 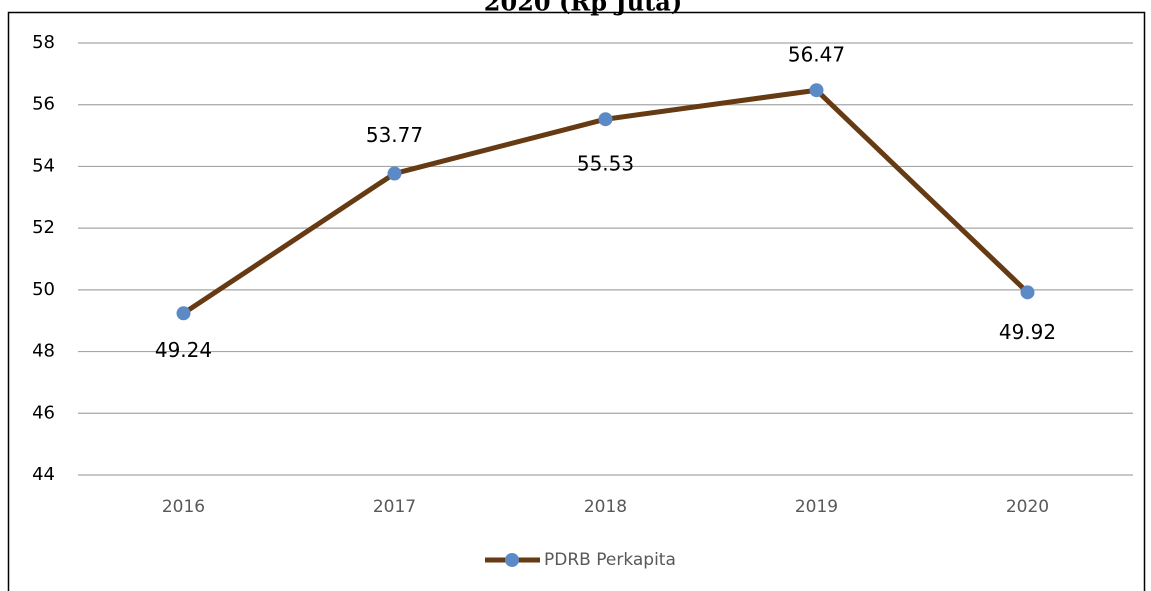 What do you see at coordinates (583, 8) in the screenshot?
I see `chart-title: 2020 (Rp Juta)` at bounding box center [583, 8].